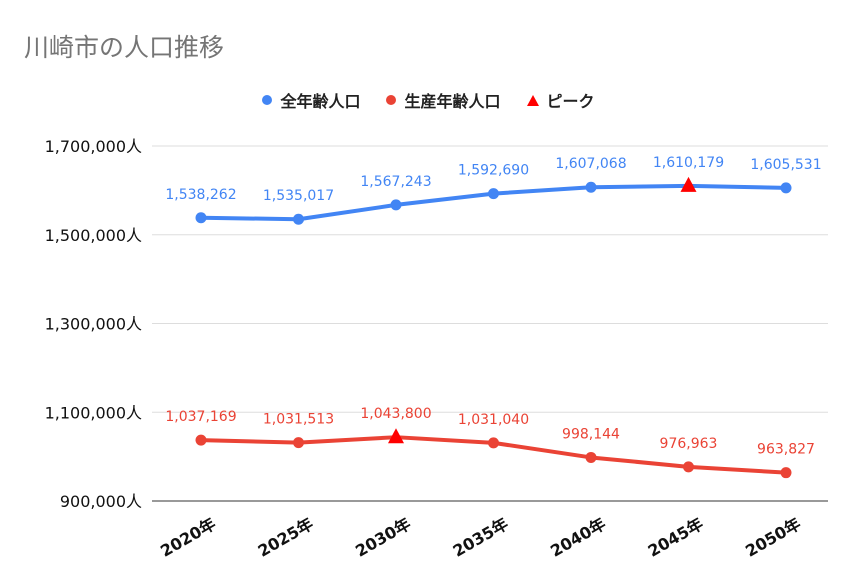 This screenshot has width=857, height=586. I want to click on data-label: 1,607,068, so click(590, 164).